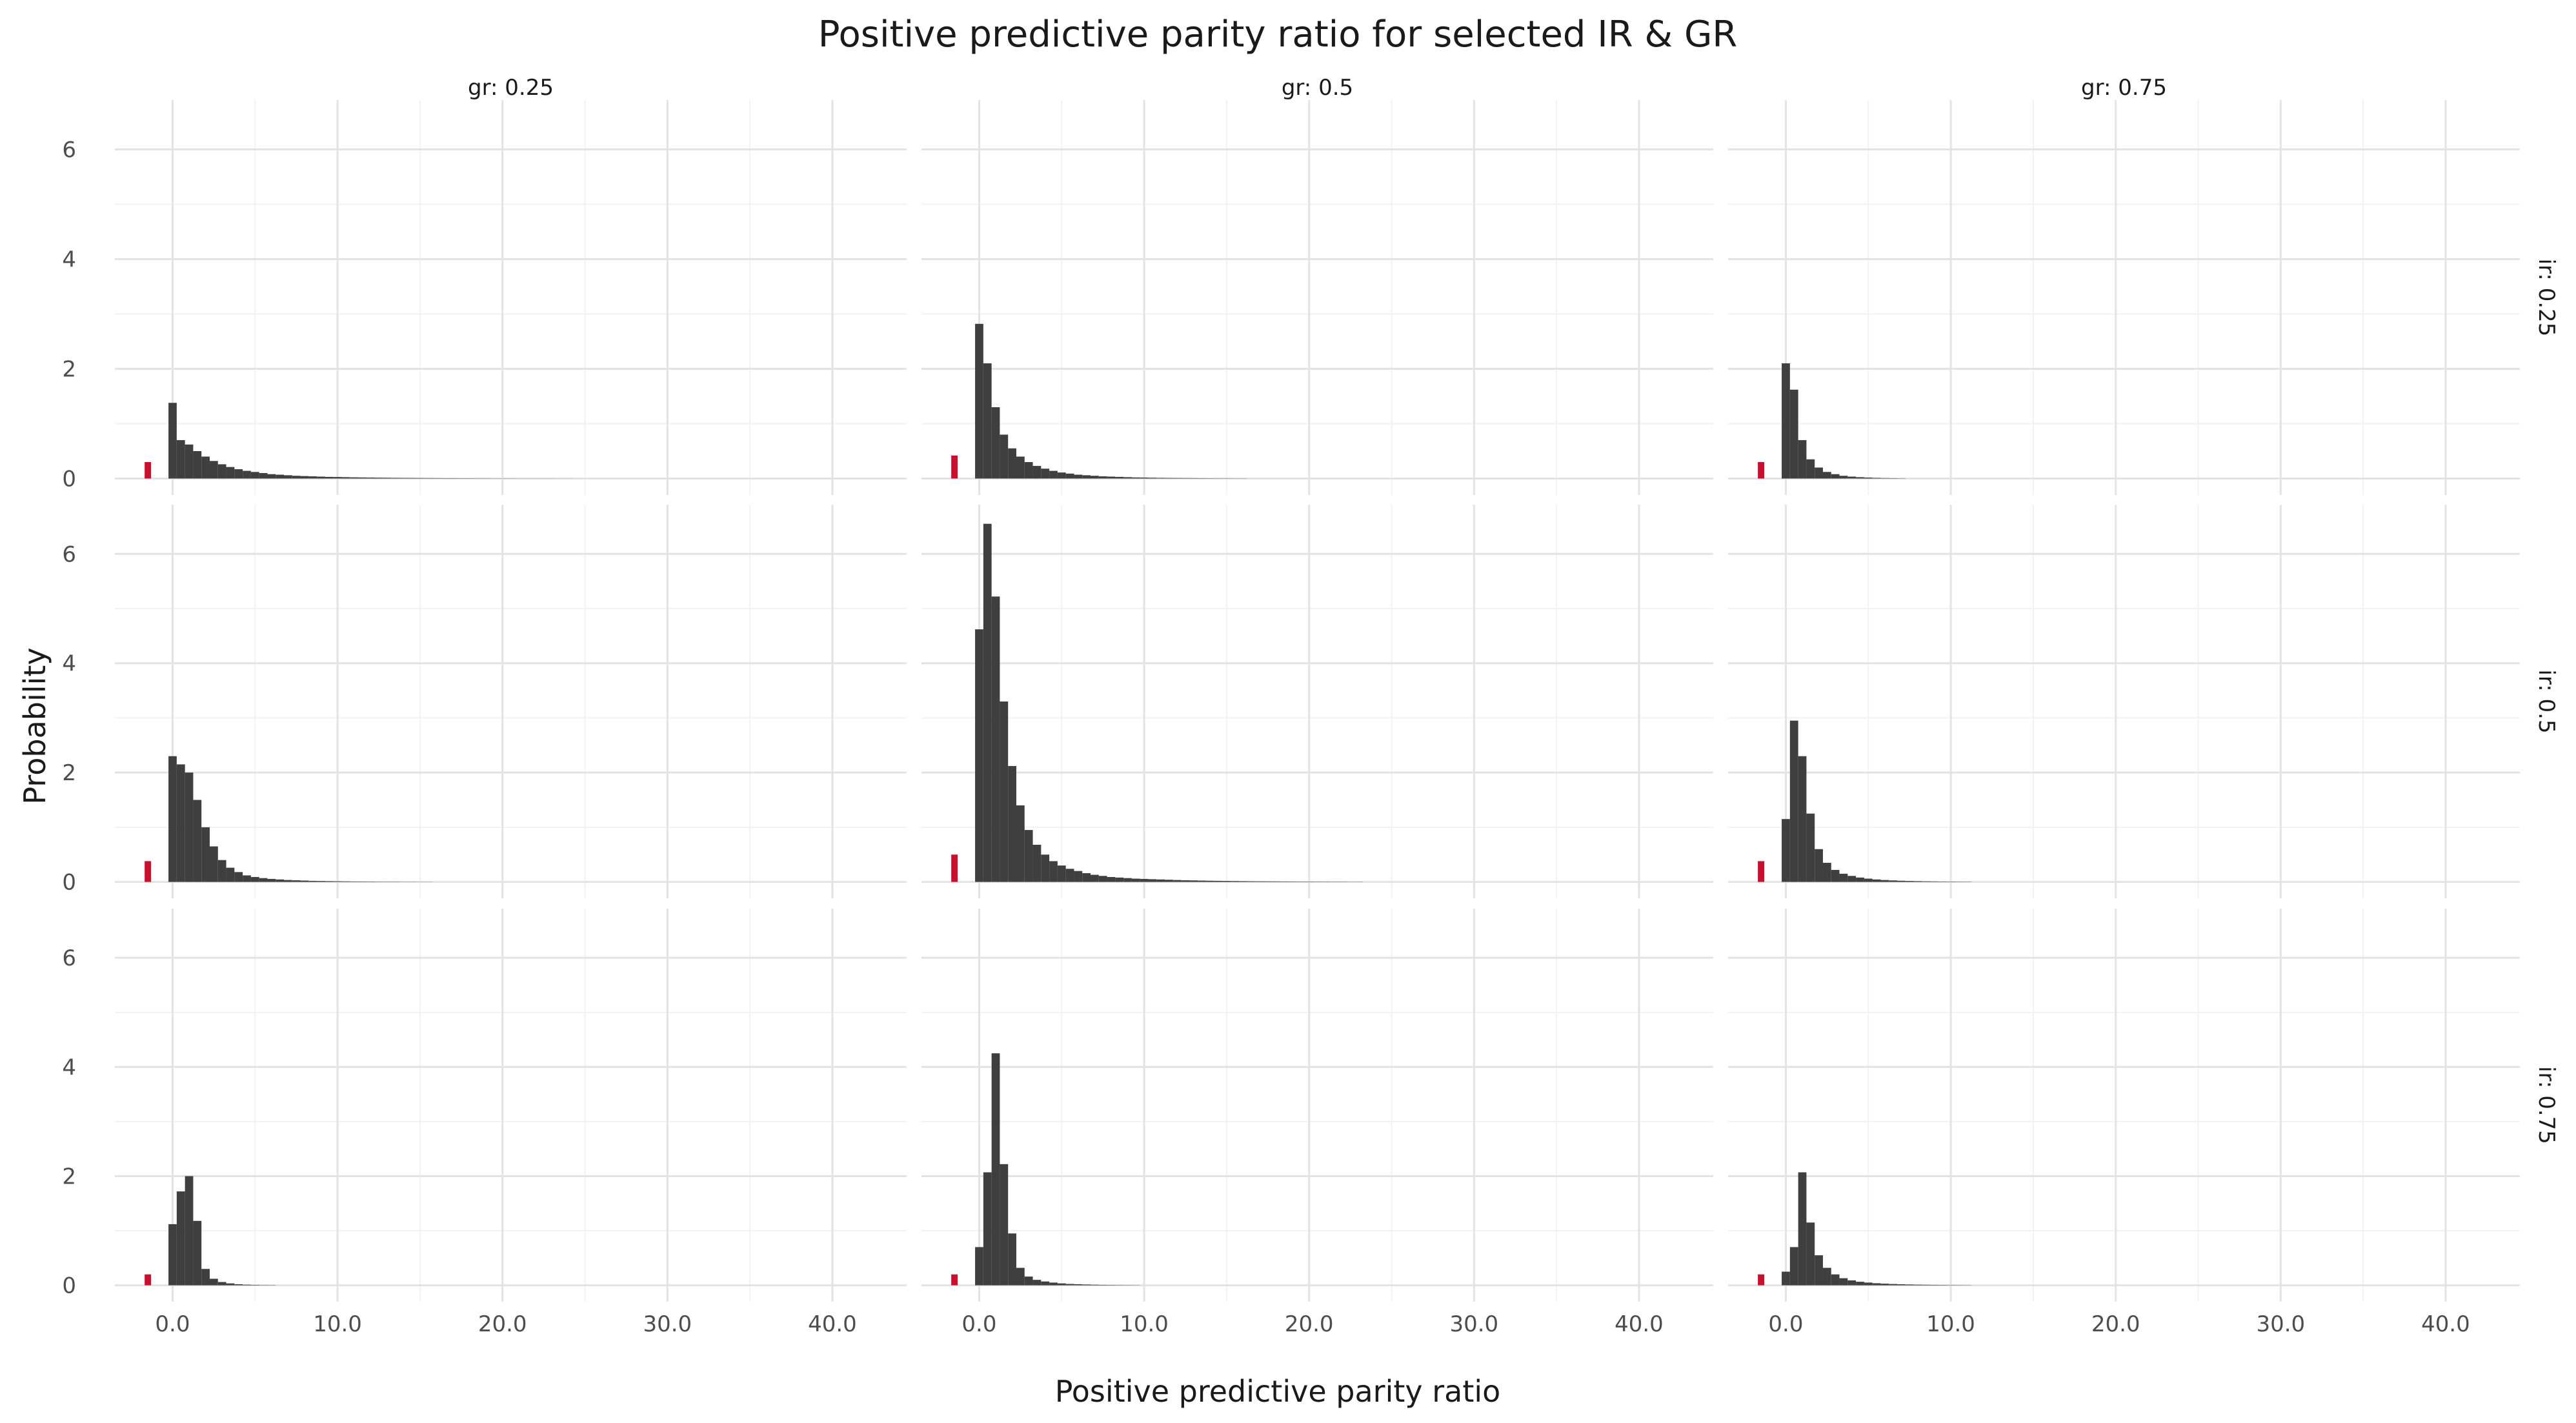 The height and width of the screenshot is (1423, 2576). Describe the element at coordinates (485, 297) in the screenshot. I see `facet-panel-r0-c0: 0 2 4 6` at that location.